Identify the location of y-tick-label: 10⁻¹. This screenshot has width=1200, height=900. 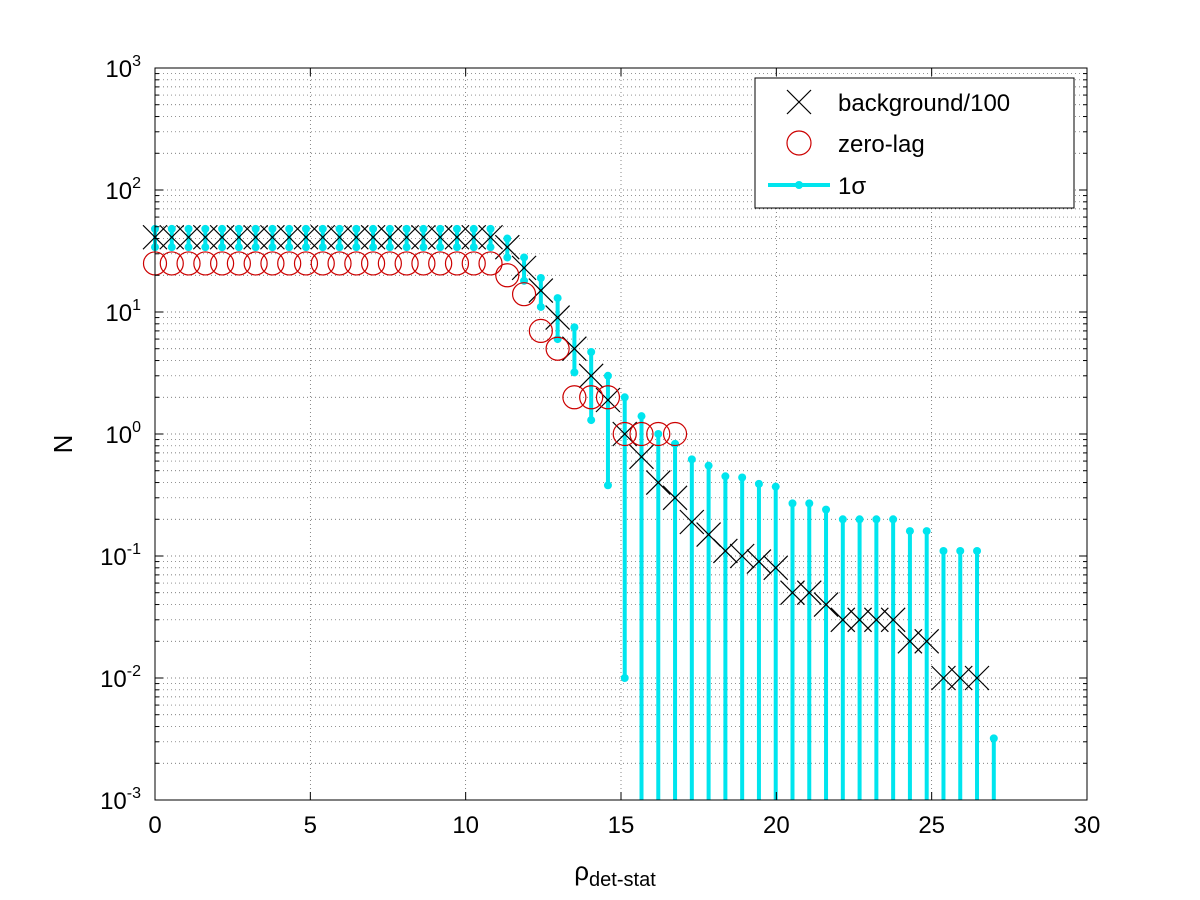
(120, 556).